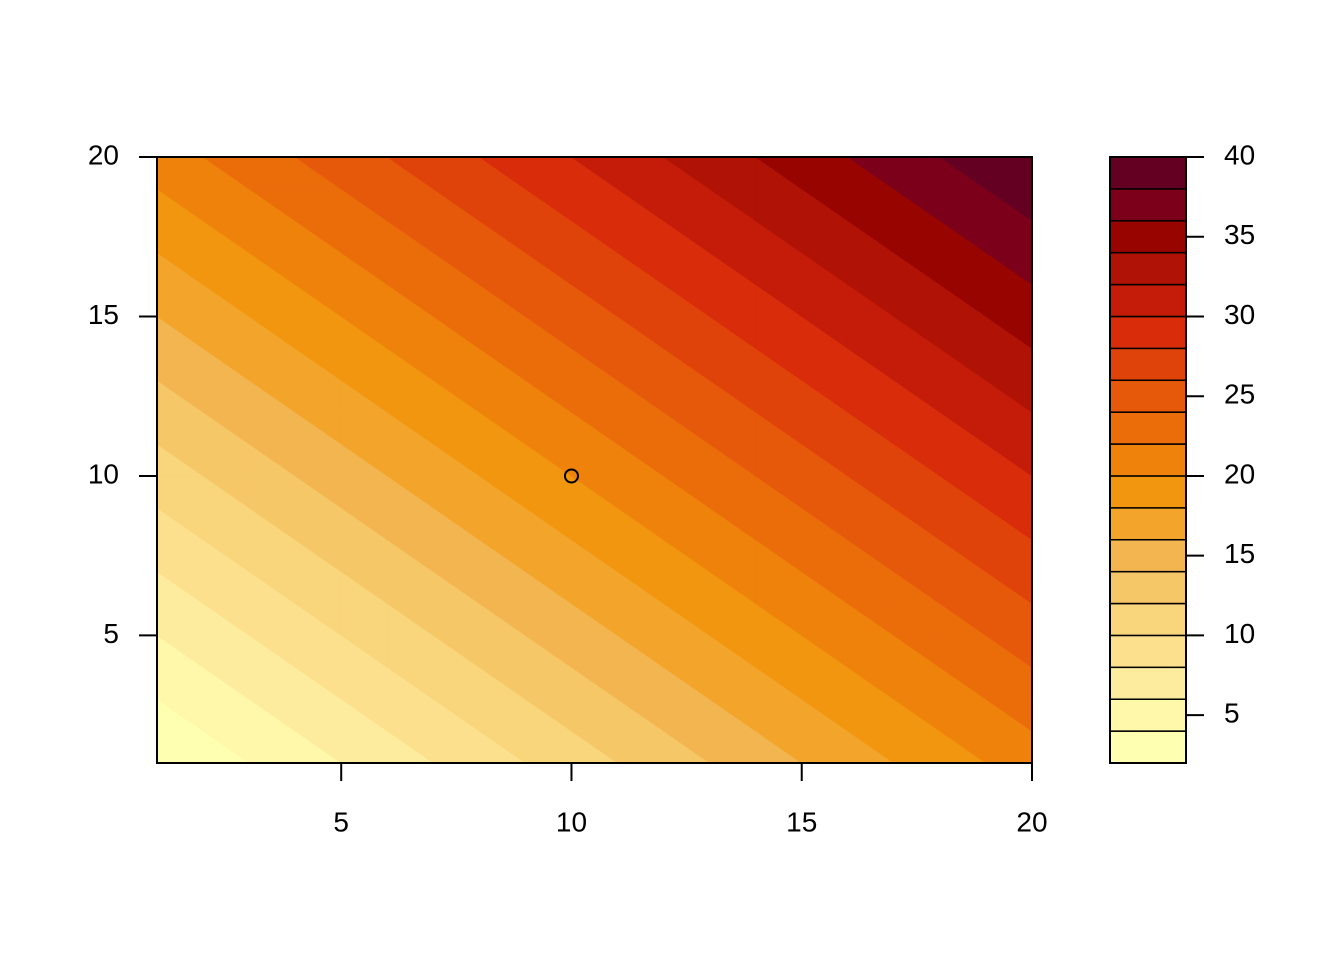 The width and height of the screenshot is (1344, 960). Describe the element at coordinates (1239, 314) in the screenshot. I see `key-tick-label: 30` at that location.